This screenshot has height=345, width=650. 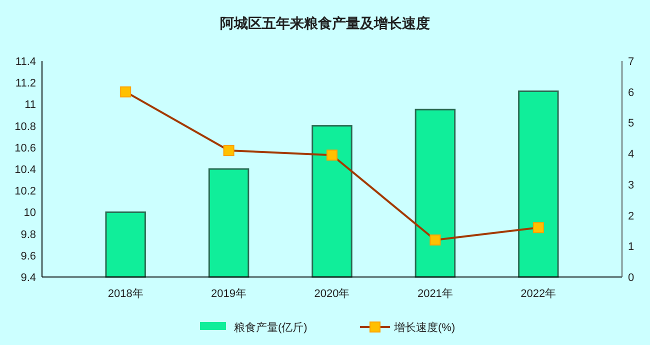 What do you see at coordinates (631, 278) in the screenshot?
I see `y2-tick-label: 0` at bounding box center [631, 278].